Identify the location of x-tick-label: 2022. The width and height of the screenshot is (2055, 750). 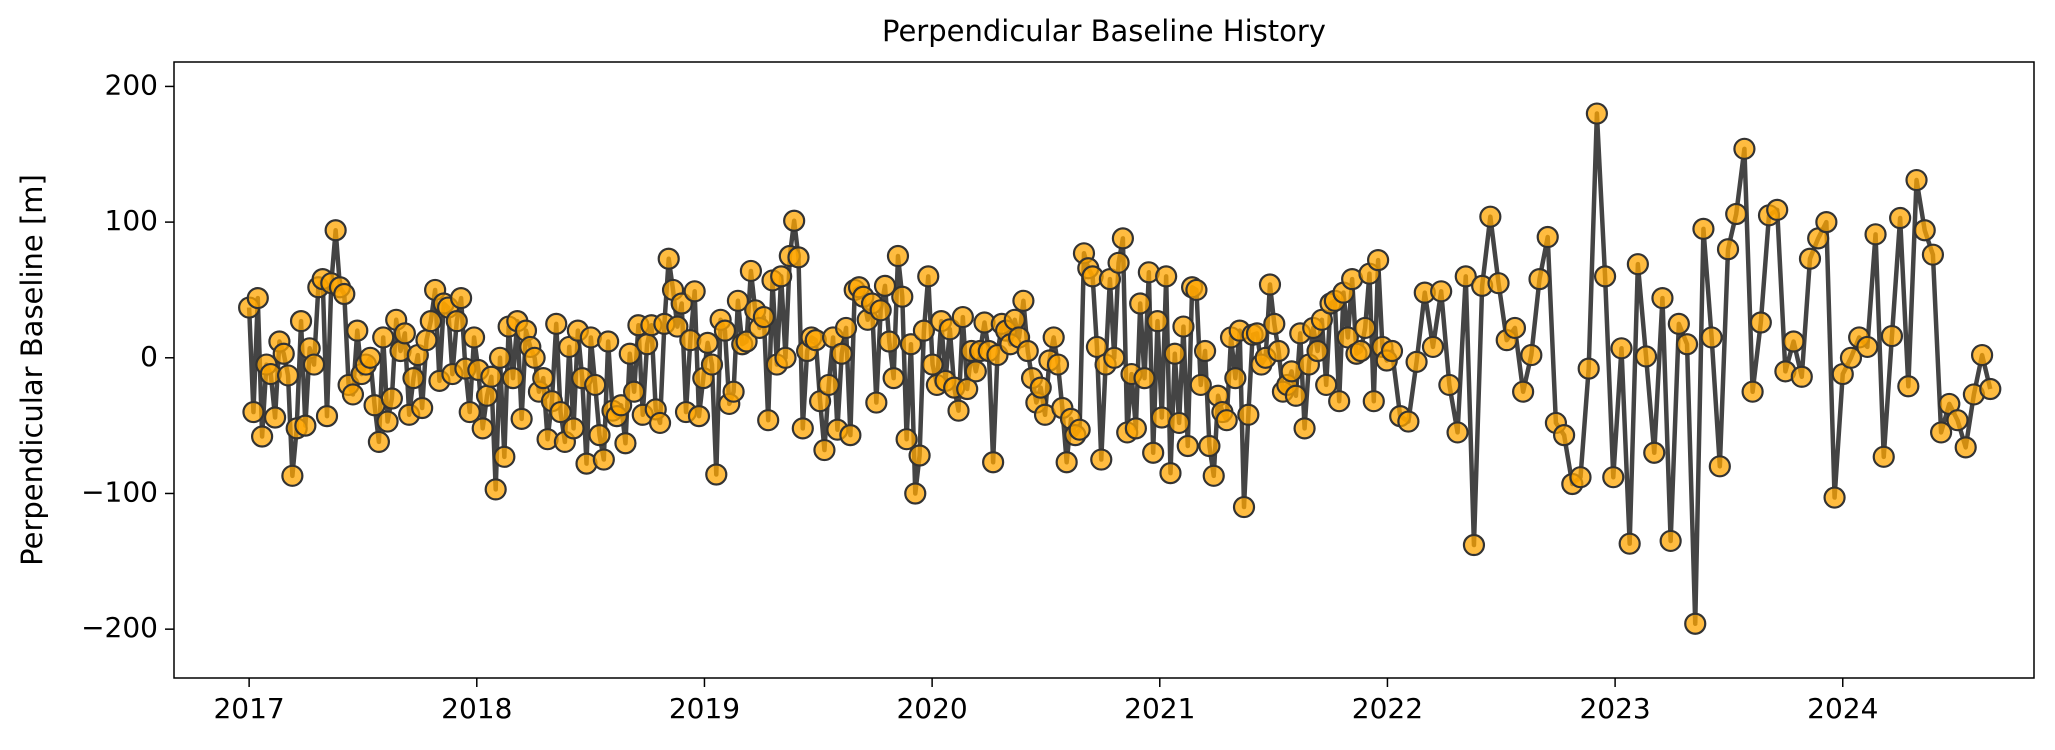
(1387, 708).